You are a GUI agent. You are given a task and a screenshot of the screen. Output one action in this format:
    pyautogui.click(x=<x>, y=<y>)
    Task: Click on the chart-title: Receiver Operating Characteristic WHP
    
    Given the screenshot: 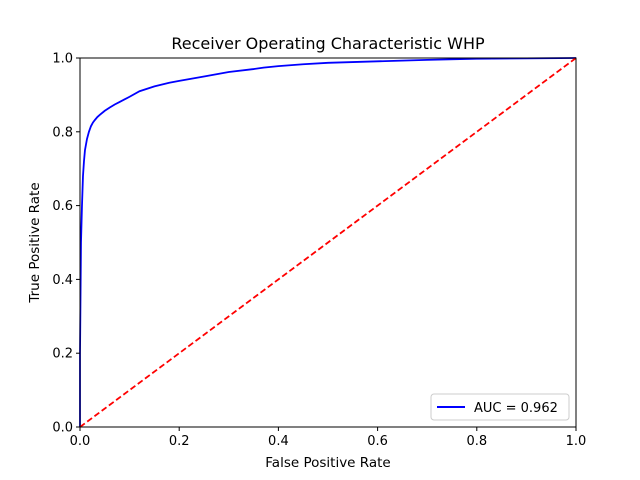 What is the action you would take?
    pyautogui.click(x=328, y=43)
    